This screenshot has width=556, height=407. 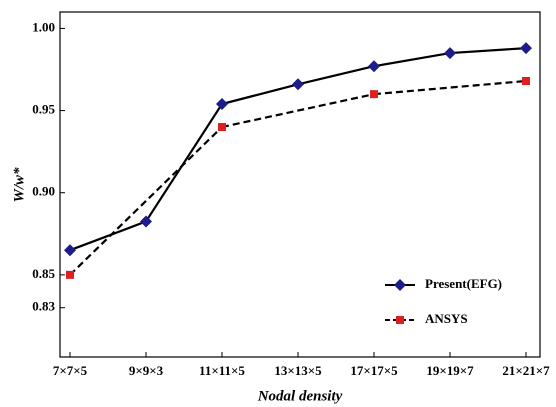 I want to click on x-tick-label: 9×9×3, so click(x=146, y=370).